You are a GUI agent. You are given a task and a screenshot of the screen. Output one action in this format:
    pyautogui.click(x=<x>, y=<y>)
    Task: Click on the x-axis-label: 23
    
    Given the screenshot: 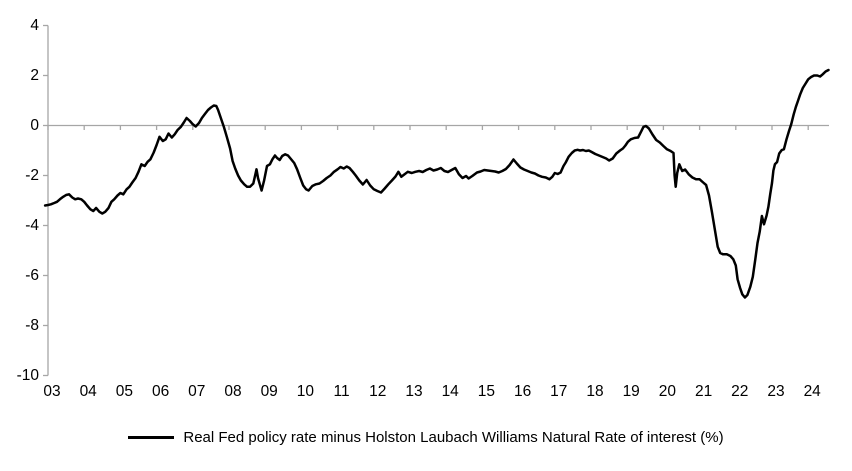 What is the action you would take?
    pyautogui.click(x=775, y=391)
    